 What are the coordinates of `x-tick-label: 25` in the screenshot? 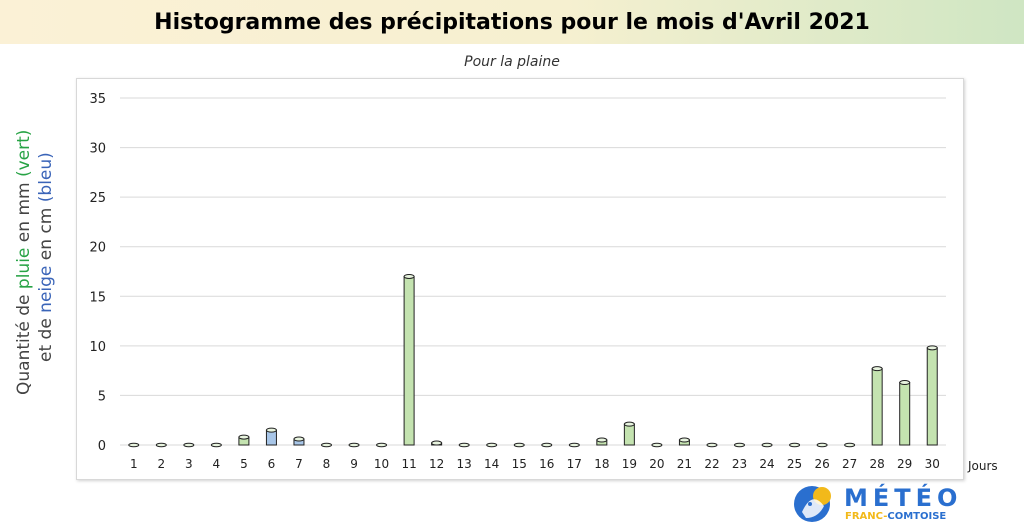 It's located at (794, 464).